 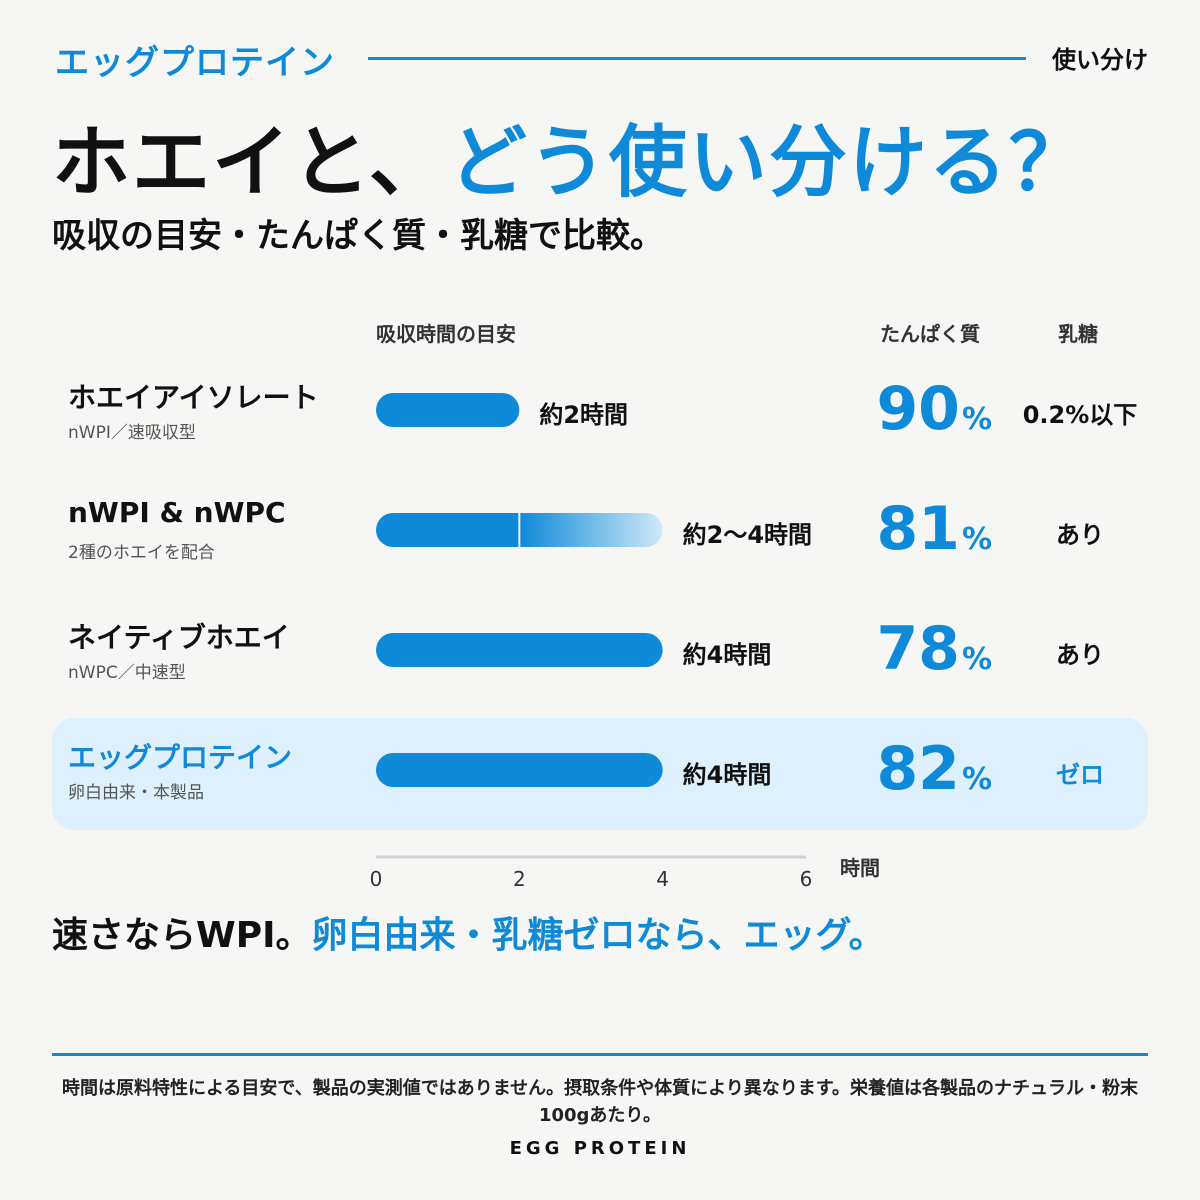 What do you see at coordinates (697, 58) in the screenshot?
I see `top-divider` at bounding box center [697, 58].